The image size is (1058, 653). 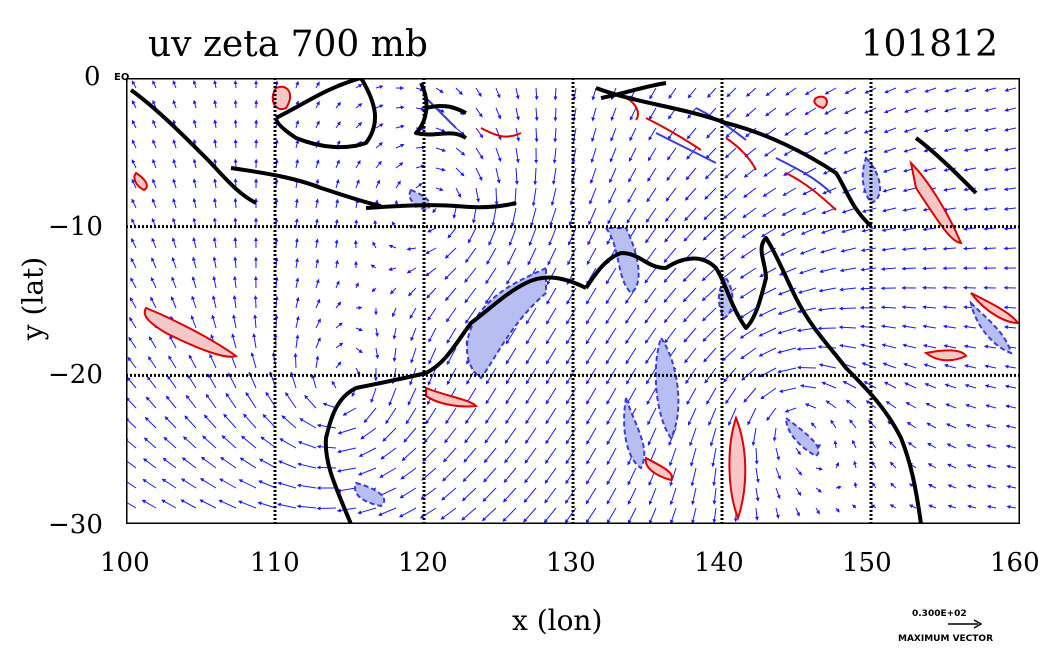 I want to click on x-axis-label: x (lon), so click(x=557, y=620).